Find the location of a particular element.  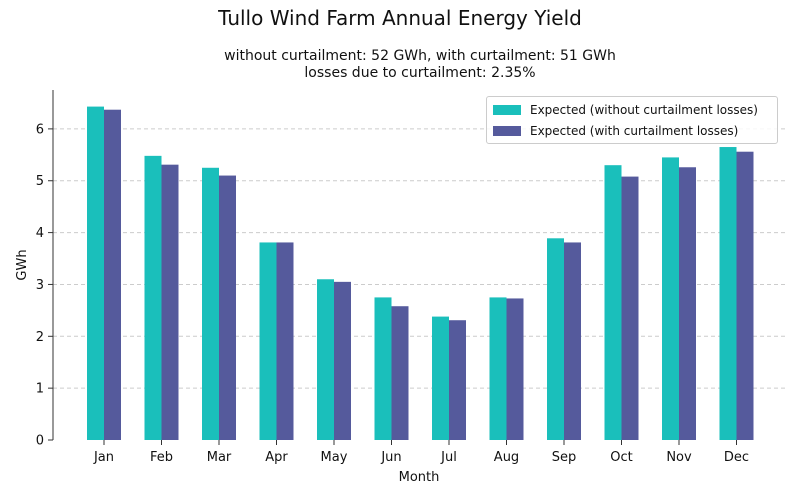

legend-swatch-without-curtailment is located at coordinates (507, 110).